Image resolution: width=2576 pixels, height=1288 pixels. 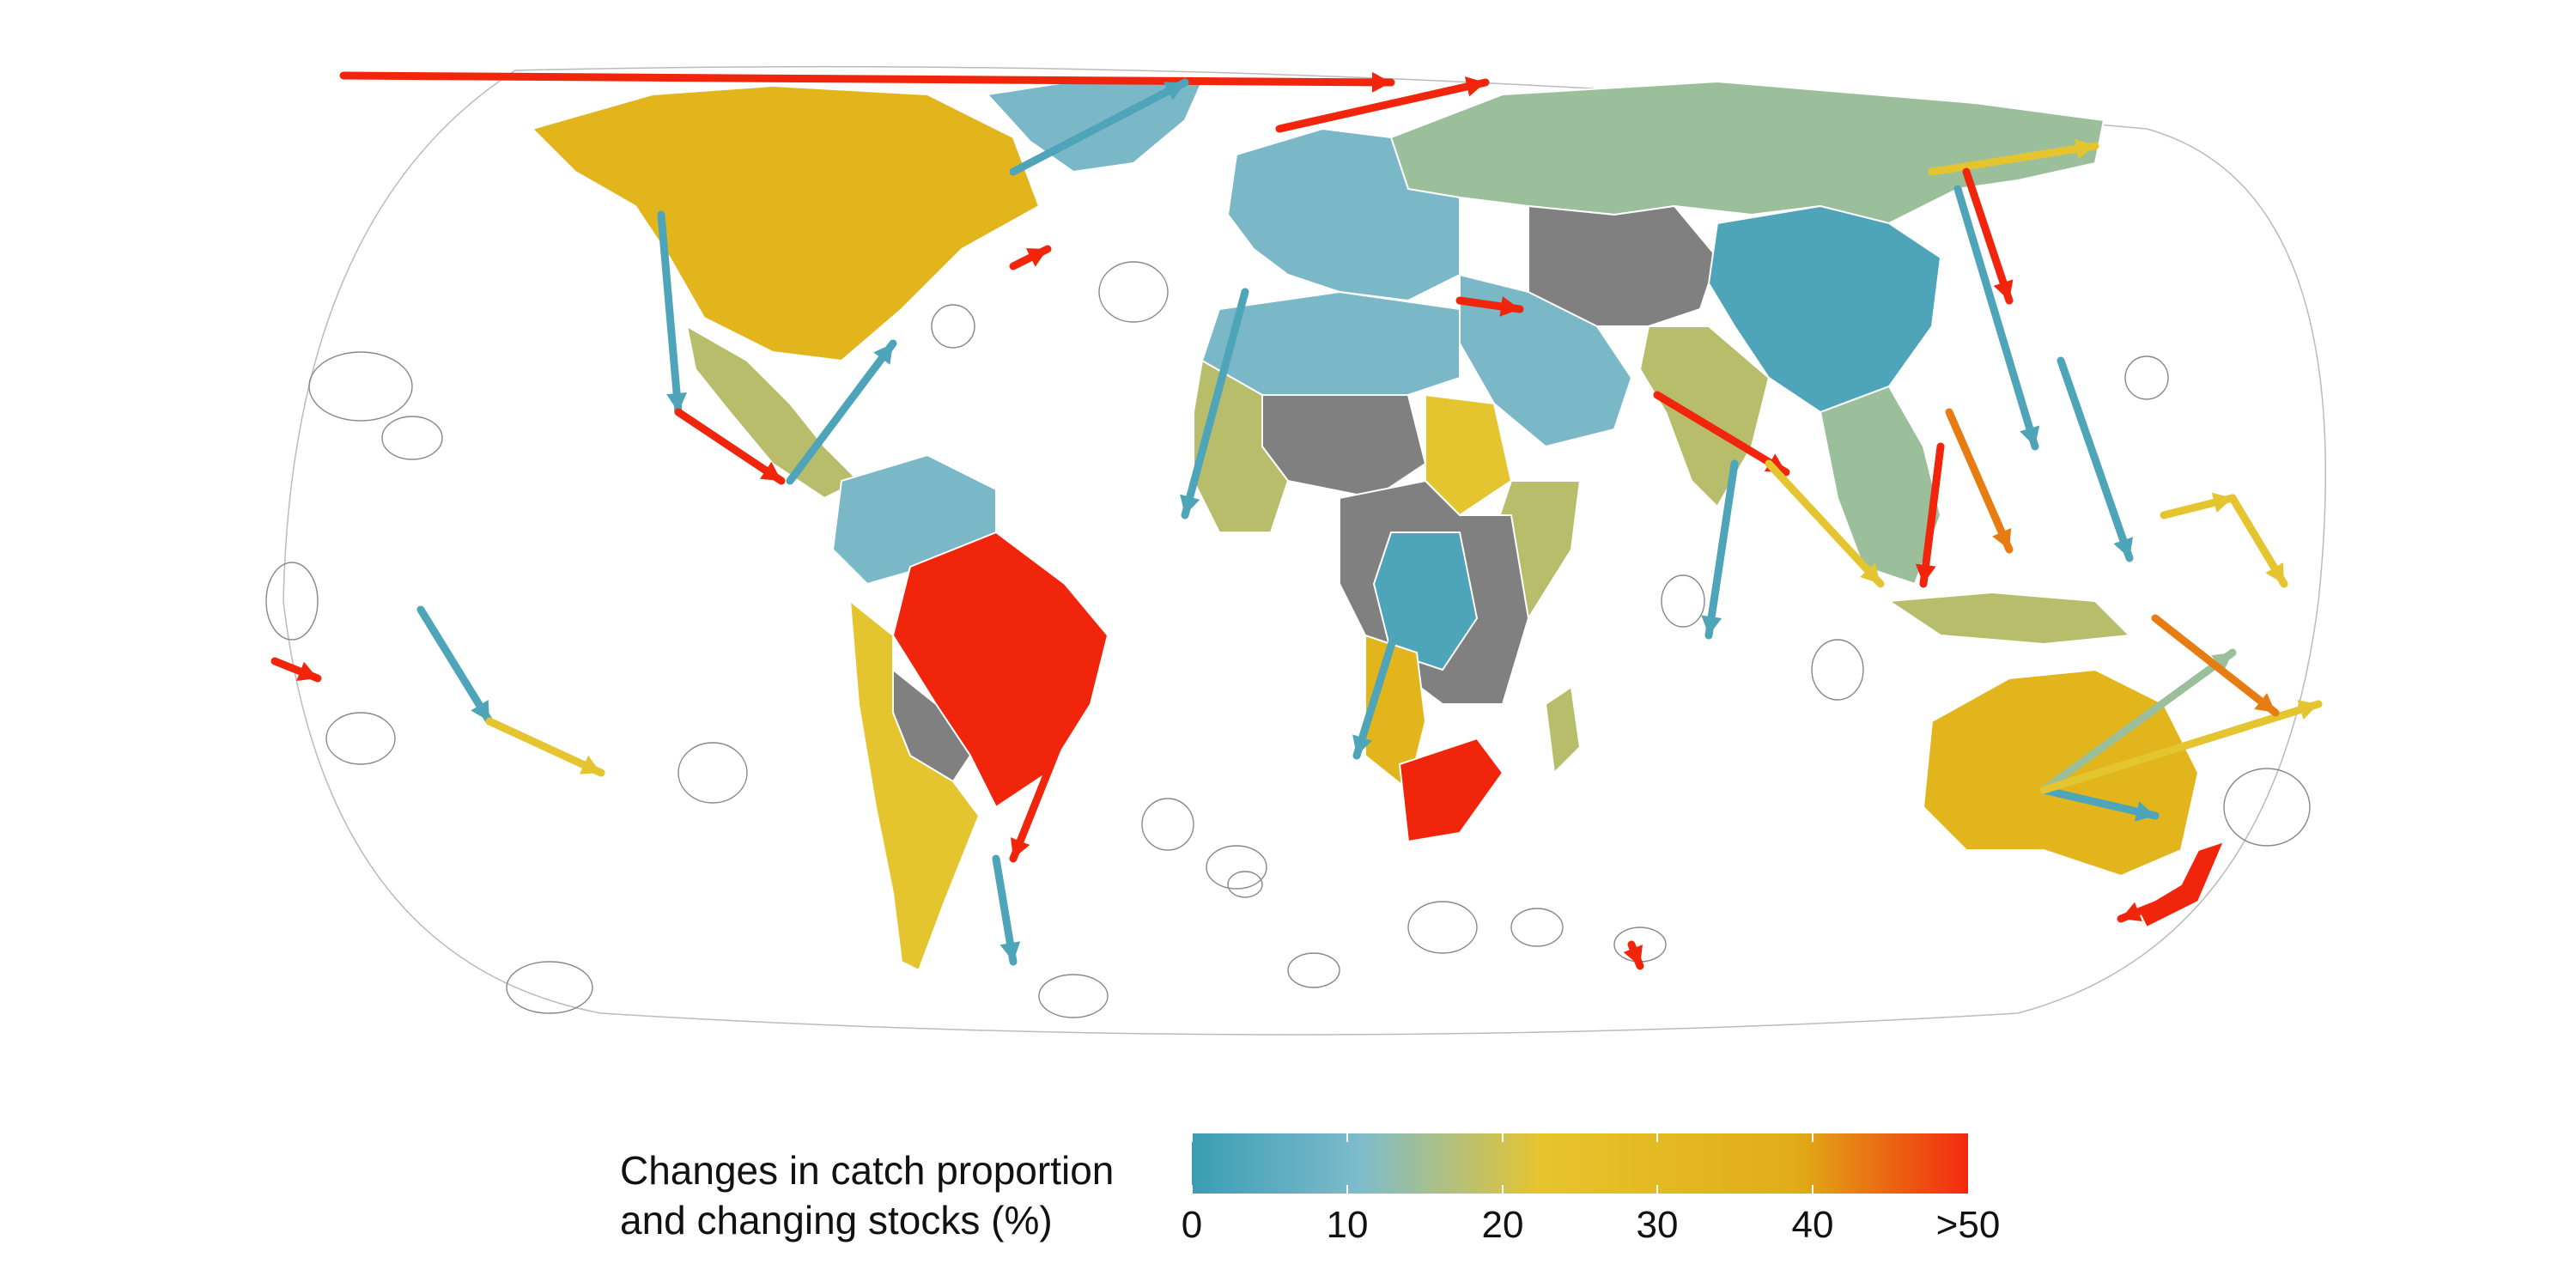 I want to click on region-north-america, so click(x=786, y=223).